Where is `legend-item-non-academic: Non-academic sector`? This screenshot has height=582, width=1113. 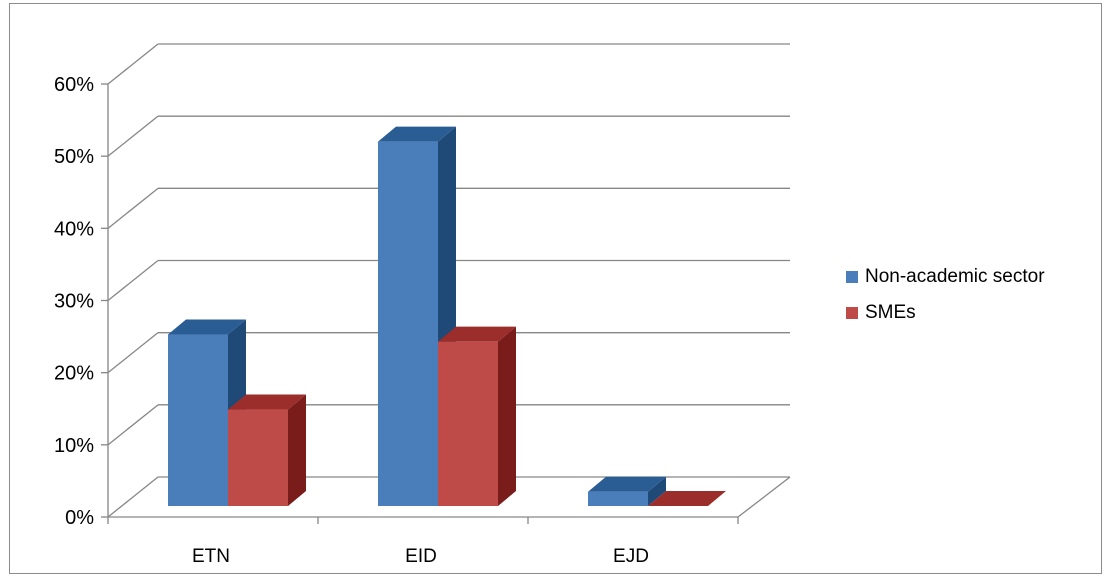
legend-item-non-academic: Non-academic sector is located at coordinates (945, 277).